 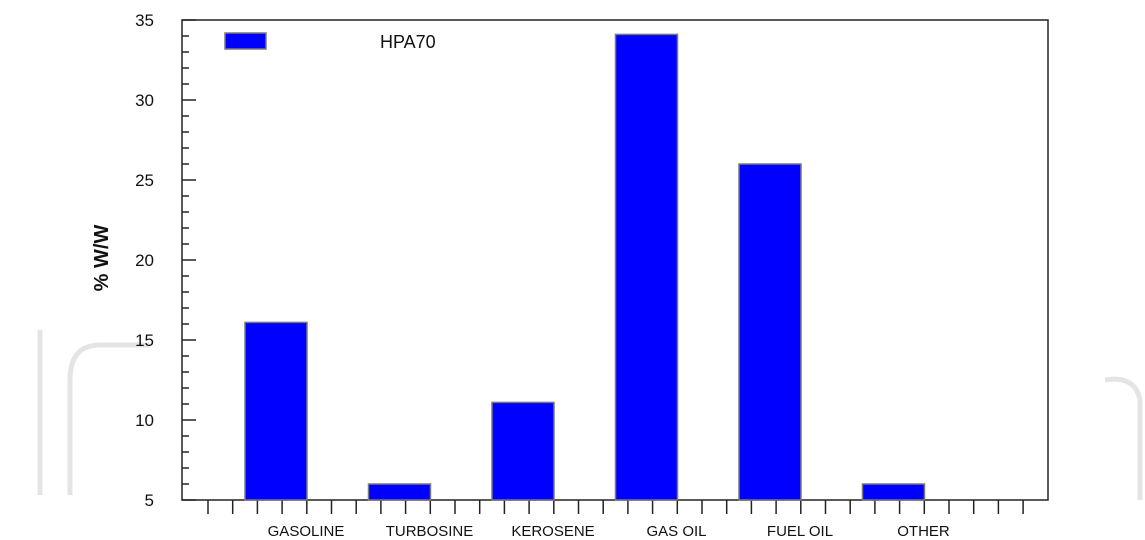 I want to click on x-category-label: TURBOSINE, so click(x=430, y=531).